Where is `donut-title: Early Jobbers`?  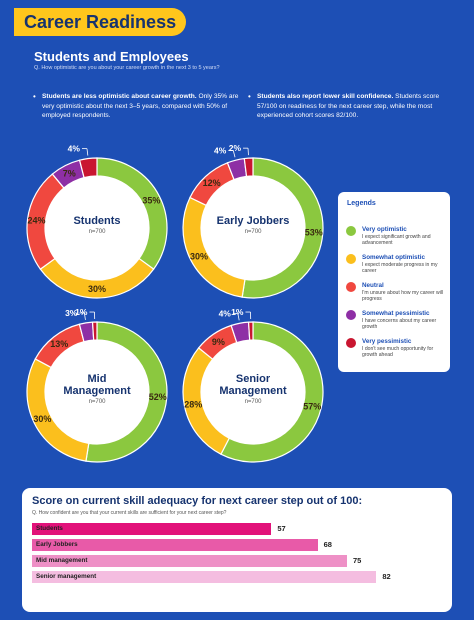
donut-title: Early Jobbers is located at coordinates (253, 221).